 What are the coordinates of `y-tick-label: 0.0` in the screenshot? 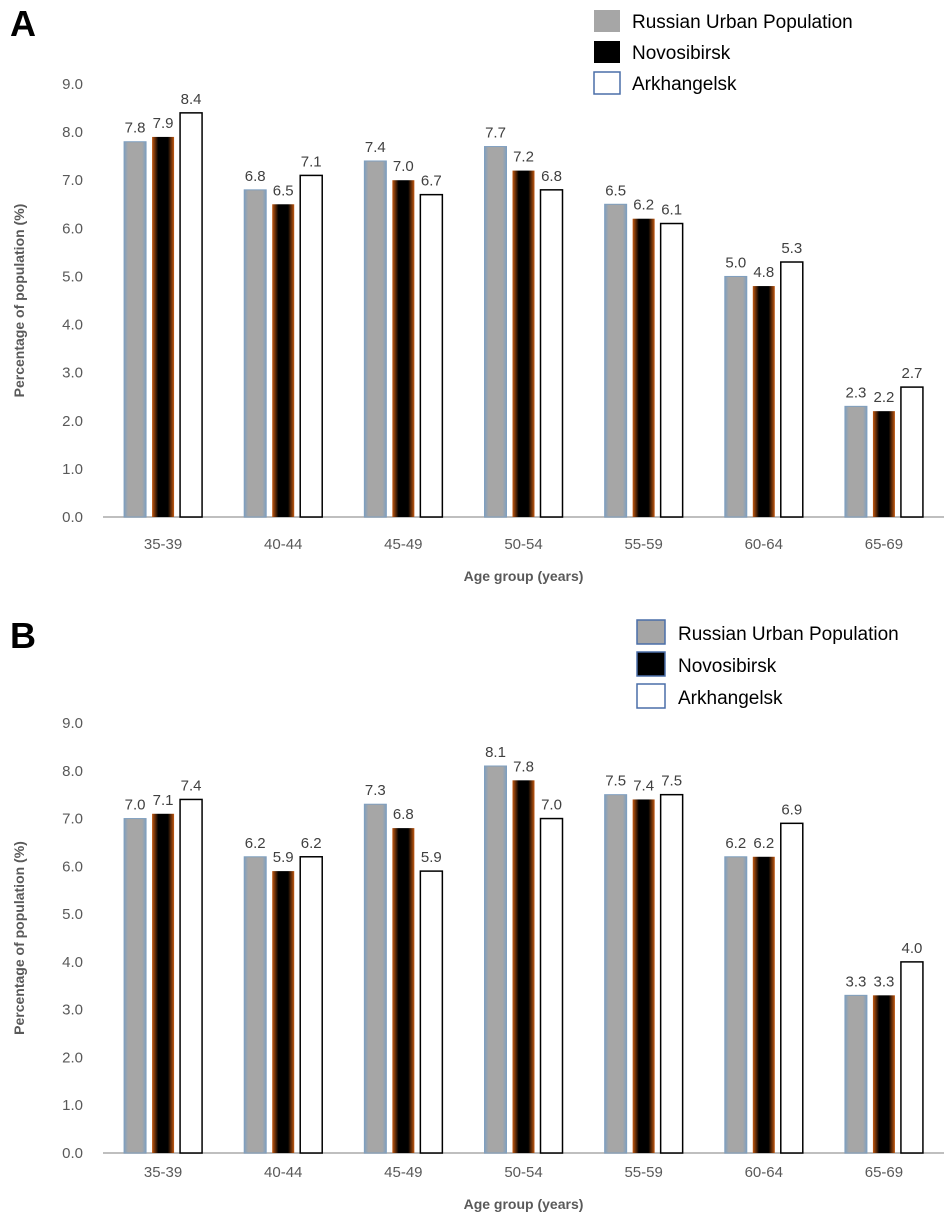 It's located at (72, 1153).